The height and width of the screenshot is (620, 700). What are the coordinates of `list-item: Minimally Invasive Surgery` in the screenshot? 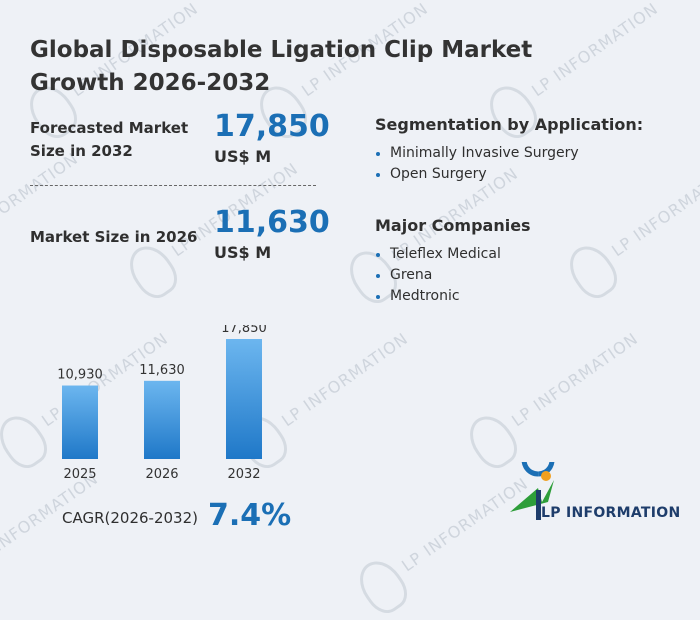 It's located at (477, 153).